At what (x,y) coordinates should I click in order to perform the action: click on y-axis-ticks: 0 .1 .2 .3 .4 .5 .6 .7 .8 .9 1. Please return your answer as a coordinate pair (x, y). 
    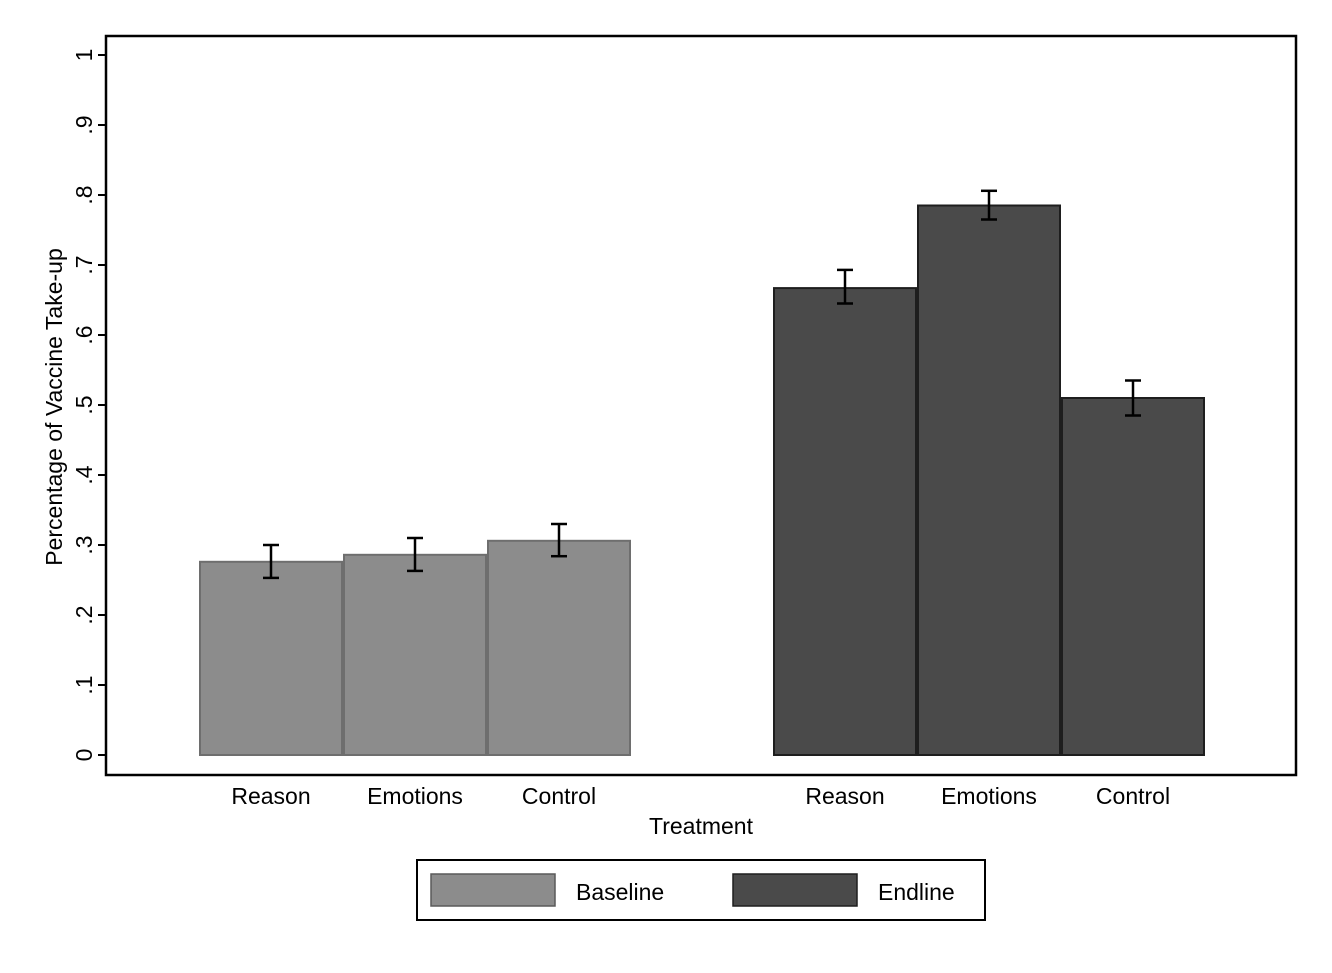
    Looking at the image, I should click on (88, 405).